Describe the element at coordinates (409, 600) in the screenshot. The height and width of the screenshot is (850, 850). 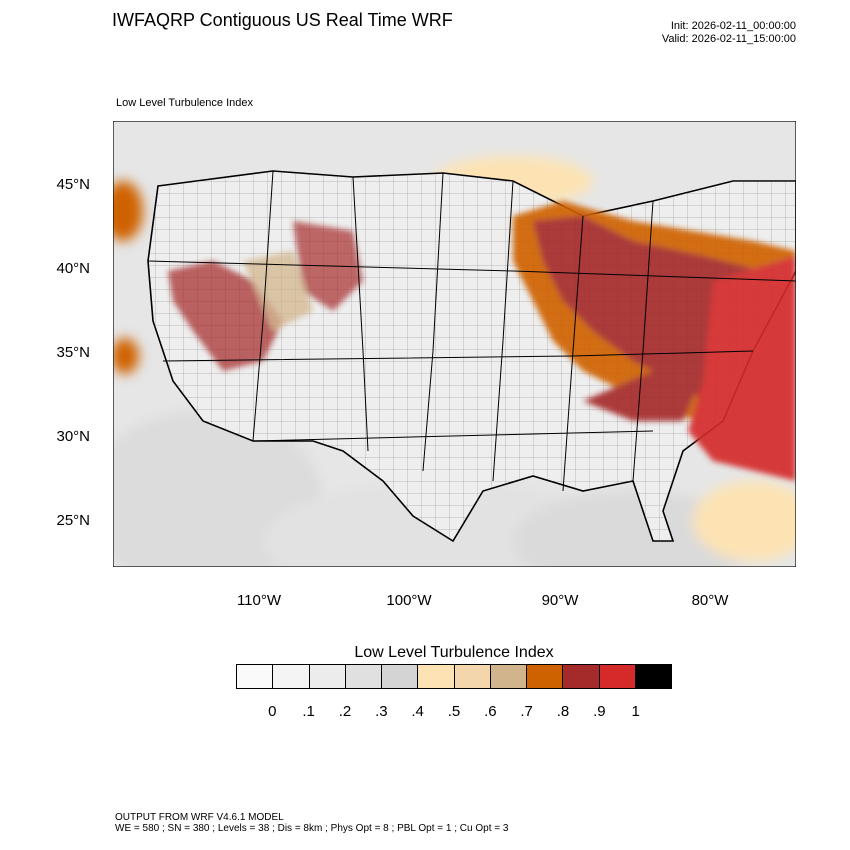
I see `lon-label-100w: 100°W` at that location.